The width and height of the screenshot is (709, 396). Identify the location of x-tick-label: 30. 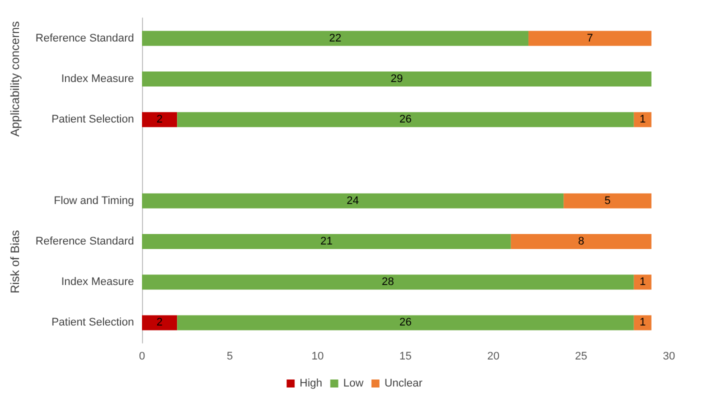
(669, 356).